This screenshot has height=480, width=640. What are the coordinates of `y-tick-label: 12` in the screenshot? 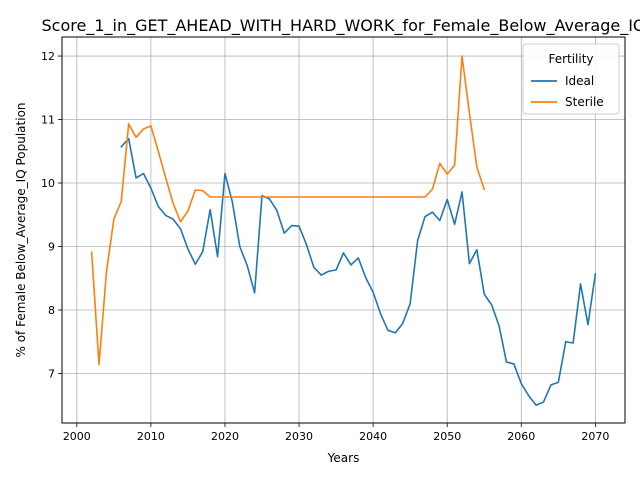 It's located at (48, 56).